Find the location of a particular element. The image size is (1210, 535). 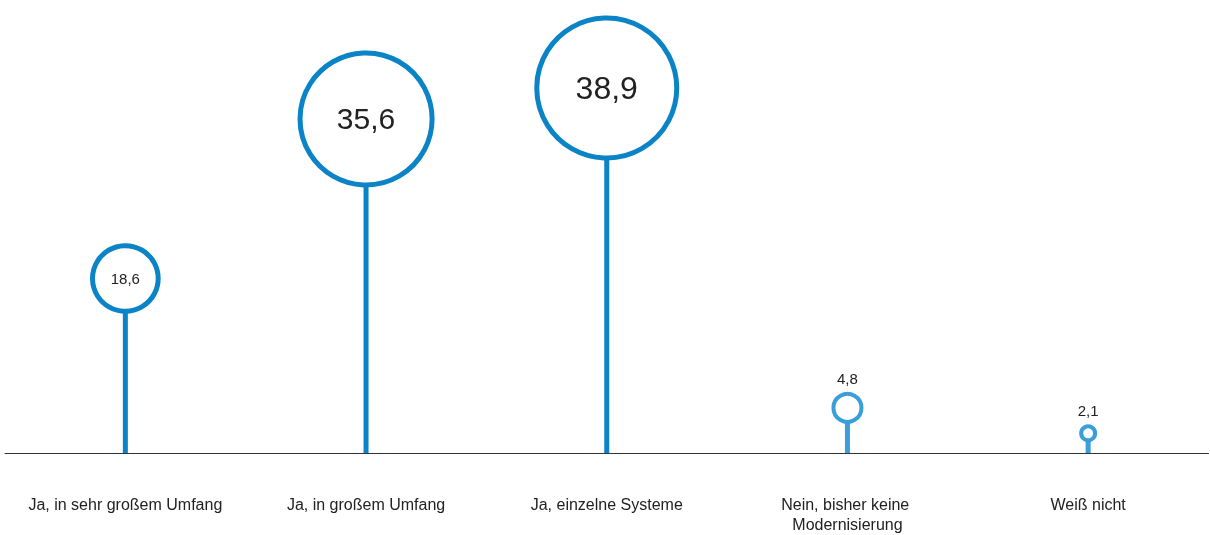

x-tick-label: Ja, in großem Umfang is located at coordinates (366, 504).